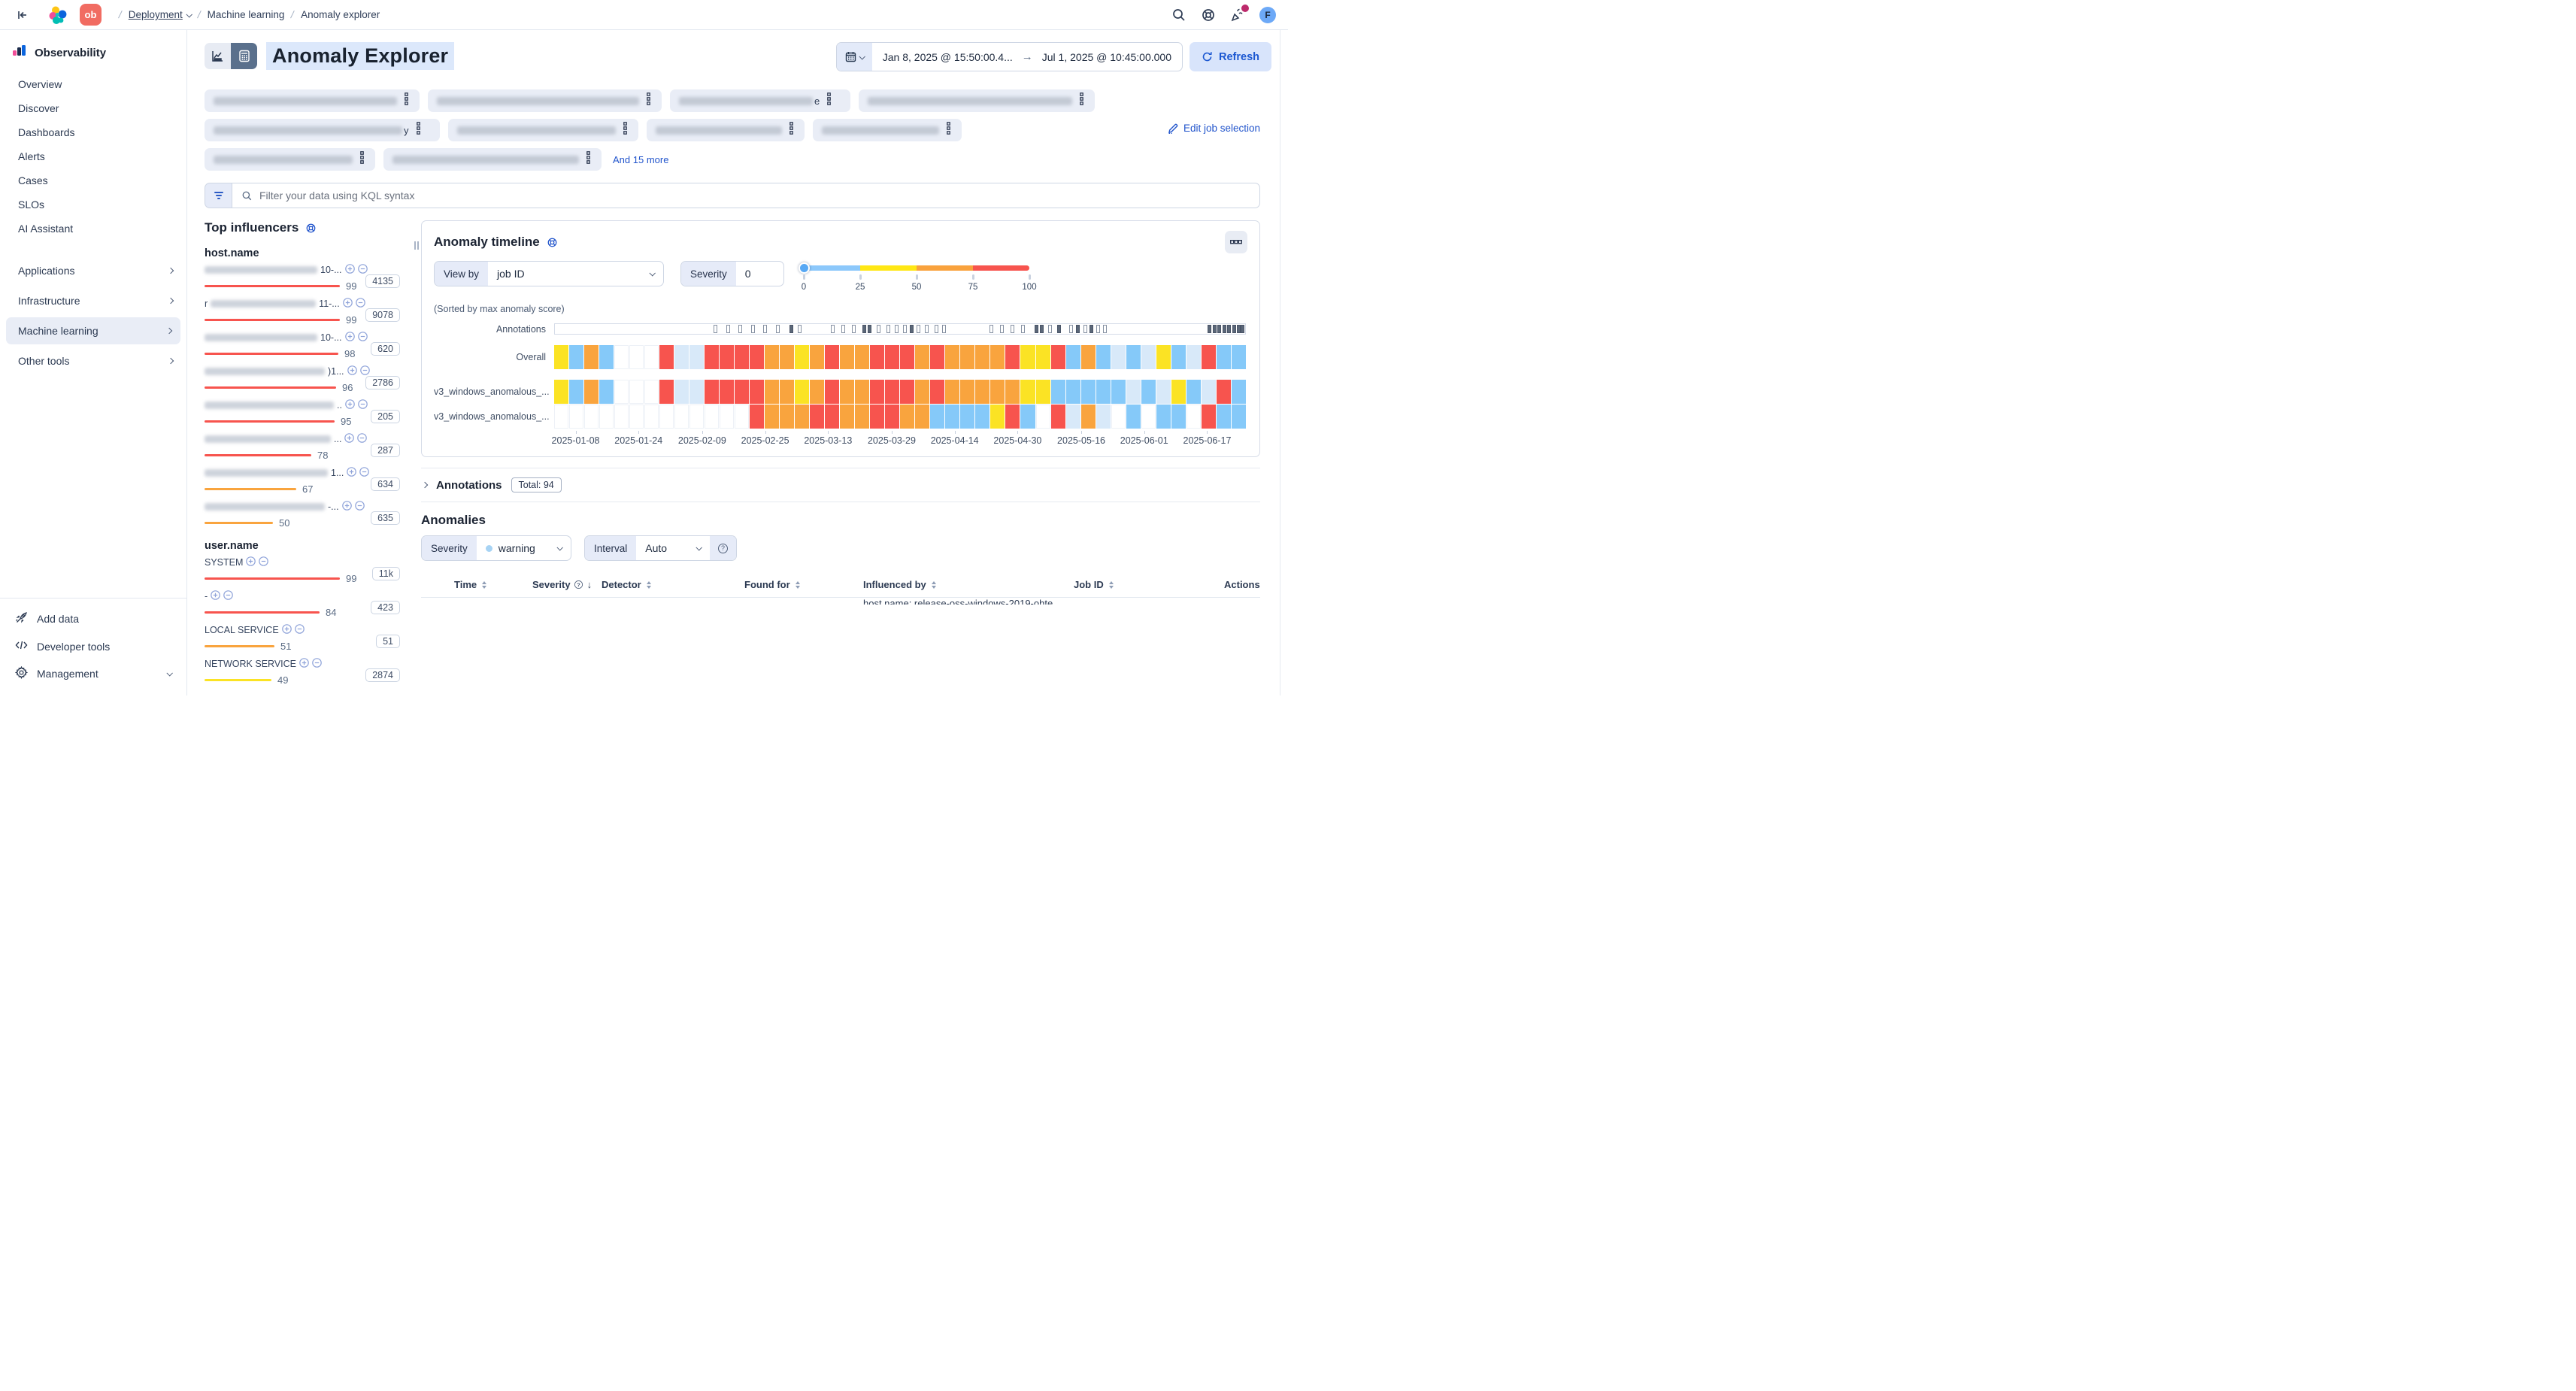 Image resolution: width=2576 pixels, height=1391 pixels. What do you see at coordinates (416, 245) in the screenshot?
I see `panel-resize-handle` at bounding box center [416, 245].